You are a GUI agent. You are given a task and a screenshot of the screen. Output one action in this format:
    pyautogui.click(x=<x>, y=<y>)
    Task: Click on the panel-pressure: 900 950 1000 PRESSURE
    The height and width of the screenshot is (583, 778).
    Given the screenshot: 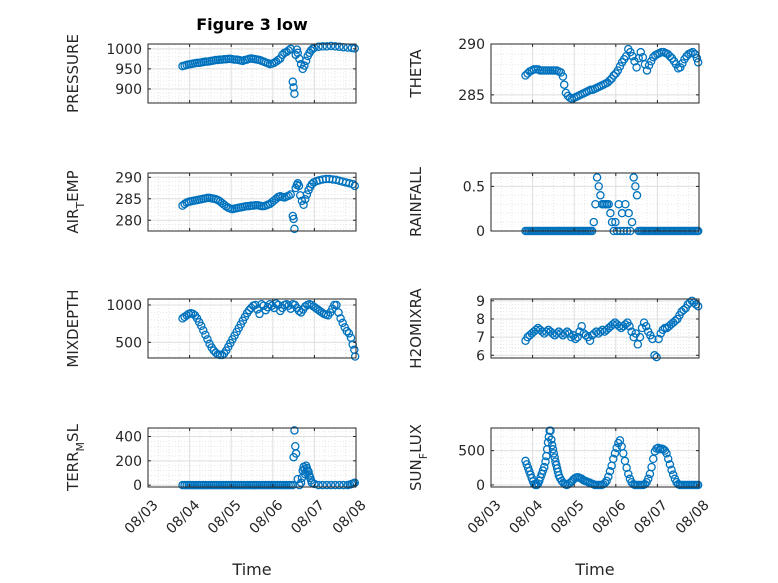 What is the action you would take?
    pyautogui.click(x=212, y=73)
    